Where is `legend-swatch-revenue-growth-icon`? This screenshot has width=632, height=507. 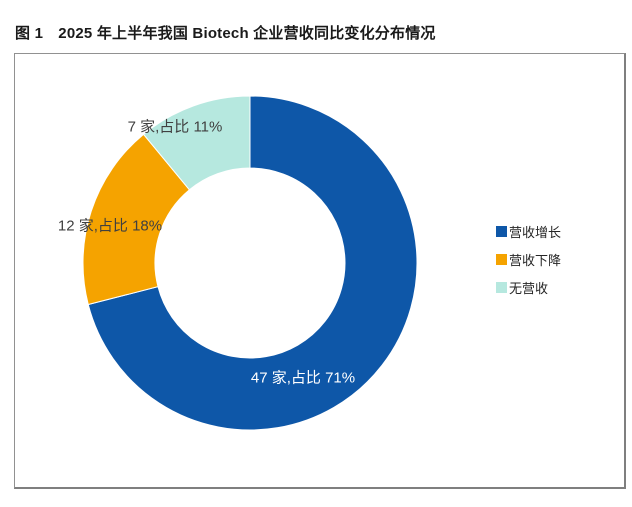
legend-swatch-revenue-growth-icon is located at coordinates (501, 231).